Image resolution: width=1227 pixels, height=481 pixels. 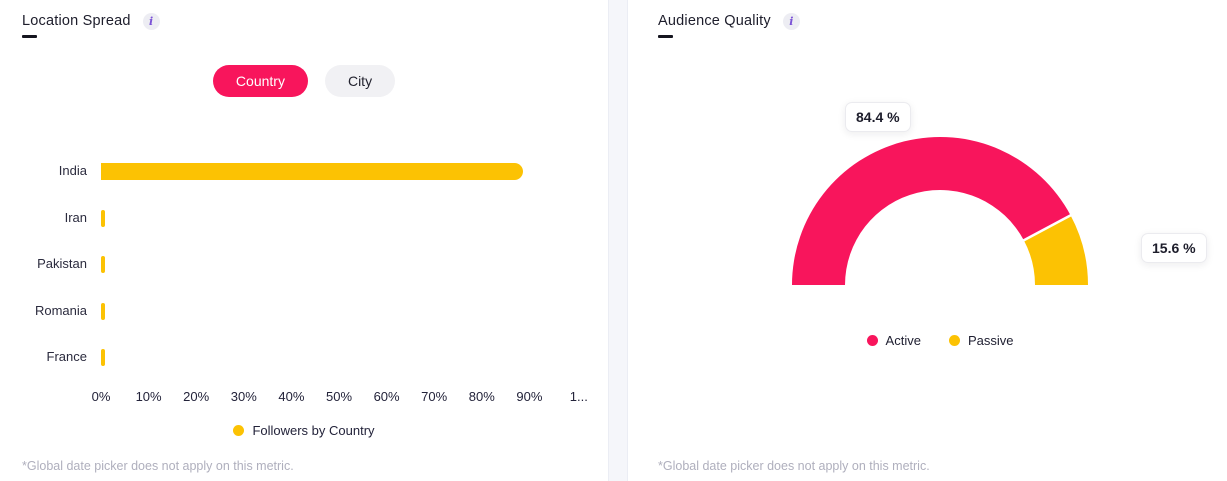 What do you see at coordinates (304, 311) in the screenshot?
I see `bar-row: Romania` at bounding box center [304, 311].